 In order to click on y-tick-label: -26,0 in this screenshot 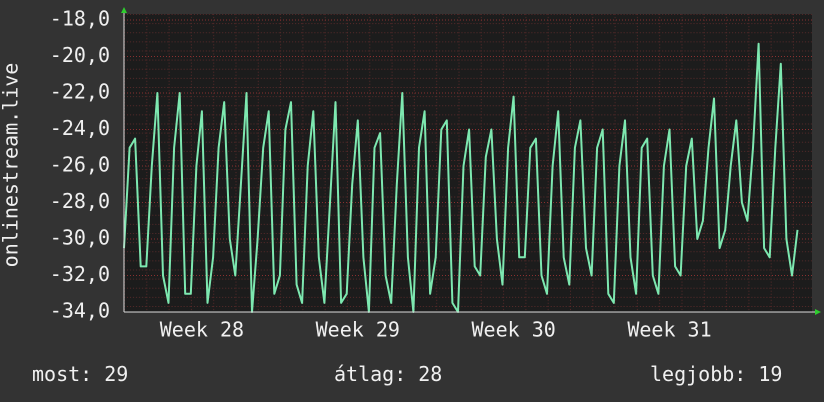, I will do `click(80, 165)`.